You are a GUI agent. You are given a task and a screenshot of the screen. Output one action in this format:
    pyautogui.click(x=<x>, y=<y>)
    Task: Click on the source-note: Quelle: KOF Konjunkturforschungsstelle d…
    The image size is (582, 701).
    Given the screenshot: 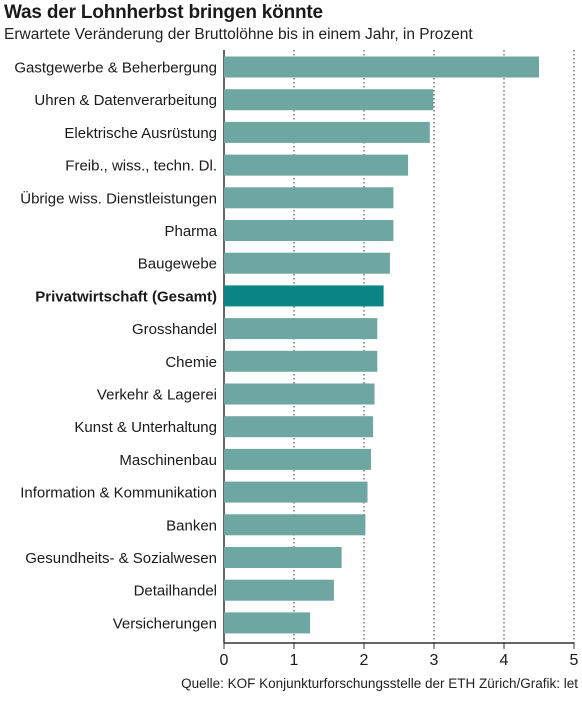 What is the action you would take?
    pyautogui.click(x=379, y=683)
    